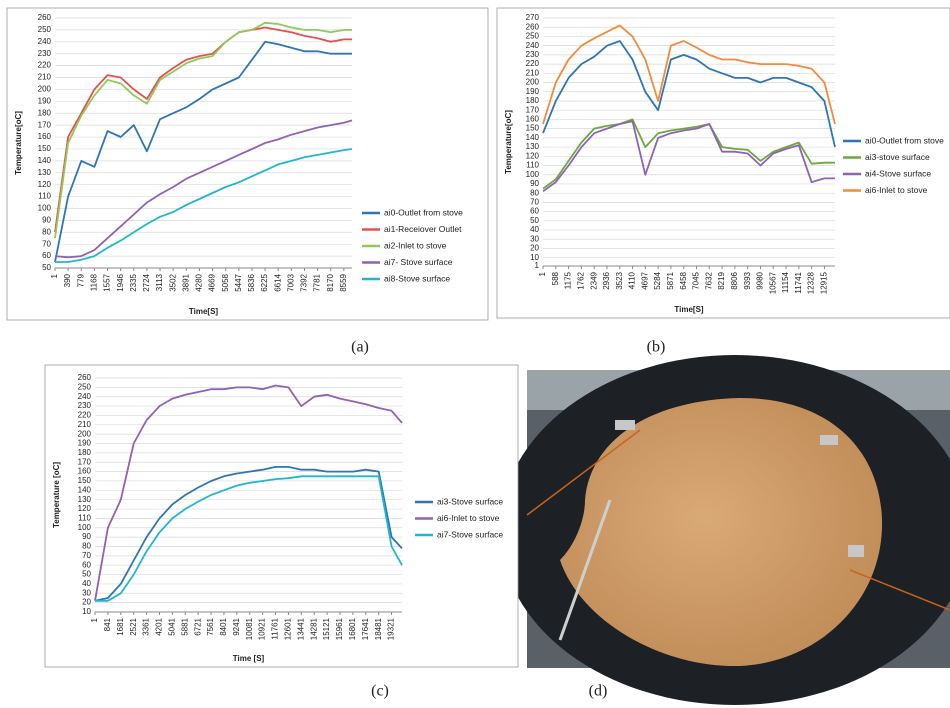 Image resolution: width=950 pixels, height=708 pixels. What do you see at coordinates (146, 282) in the screenshot?
I see `x-tick-label: 2724` at bounding box center [146, 282].